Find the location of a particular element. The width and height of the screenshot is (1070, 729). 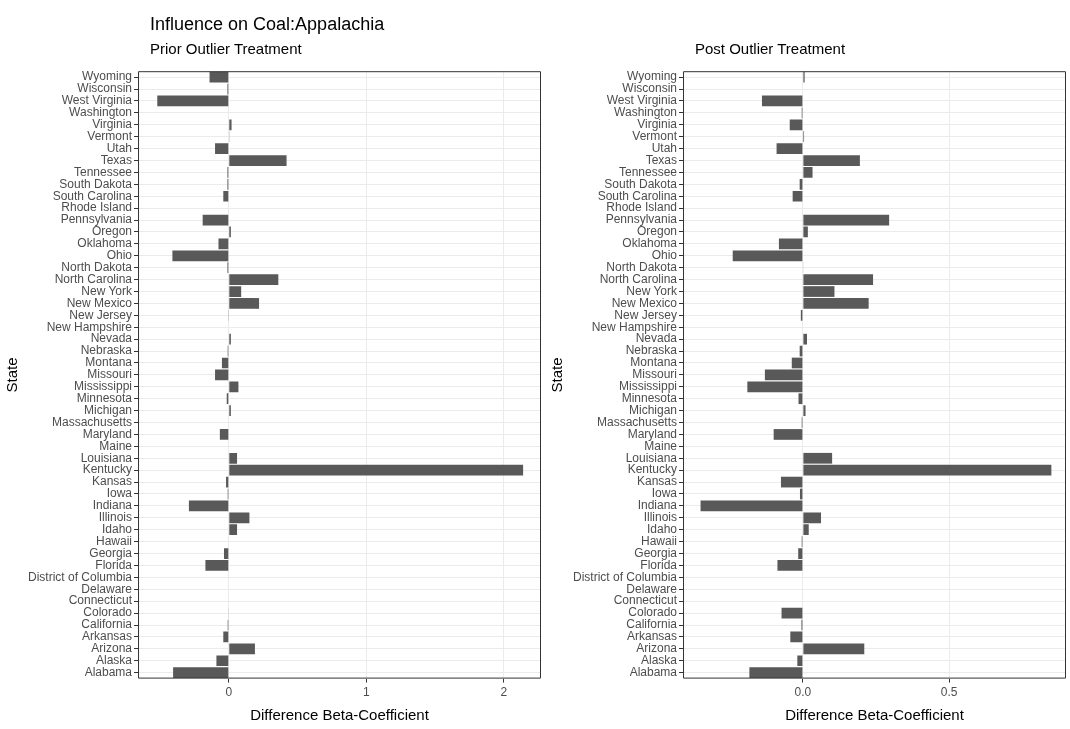

chart-subtitle: Prior Outlier Treatment is located at coordinates (226, 48).